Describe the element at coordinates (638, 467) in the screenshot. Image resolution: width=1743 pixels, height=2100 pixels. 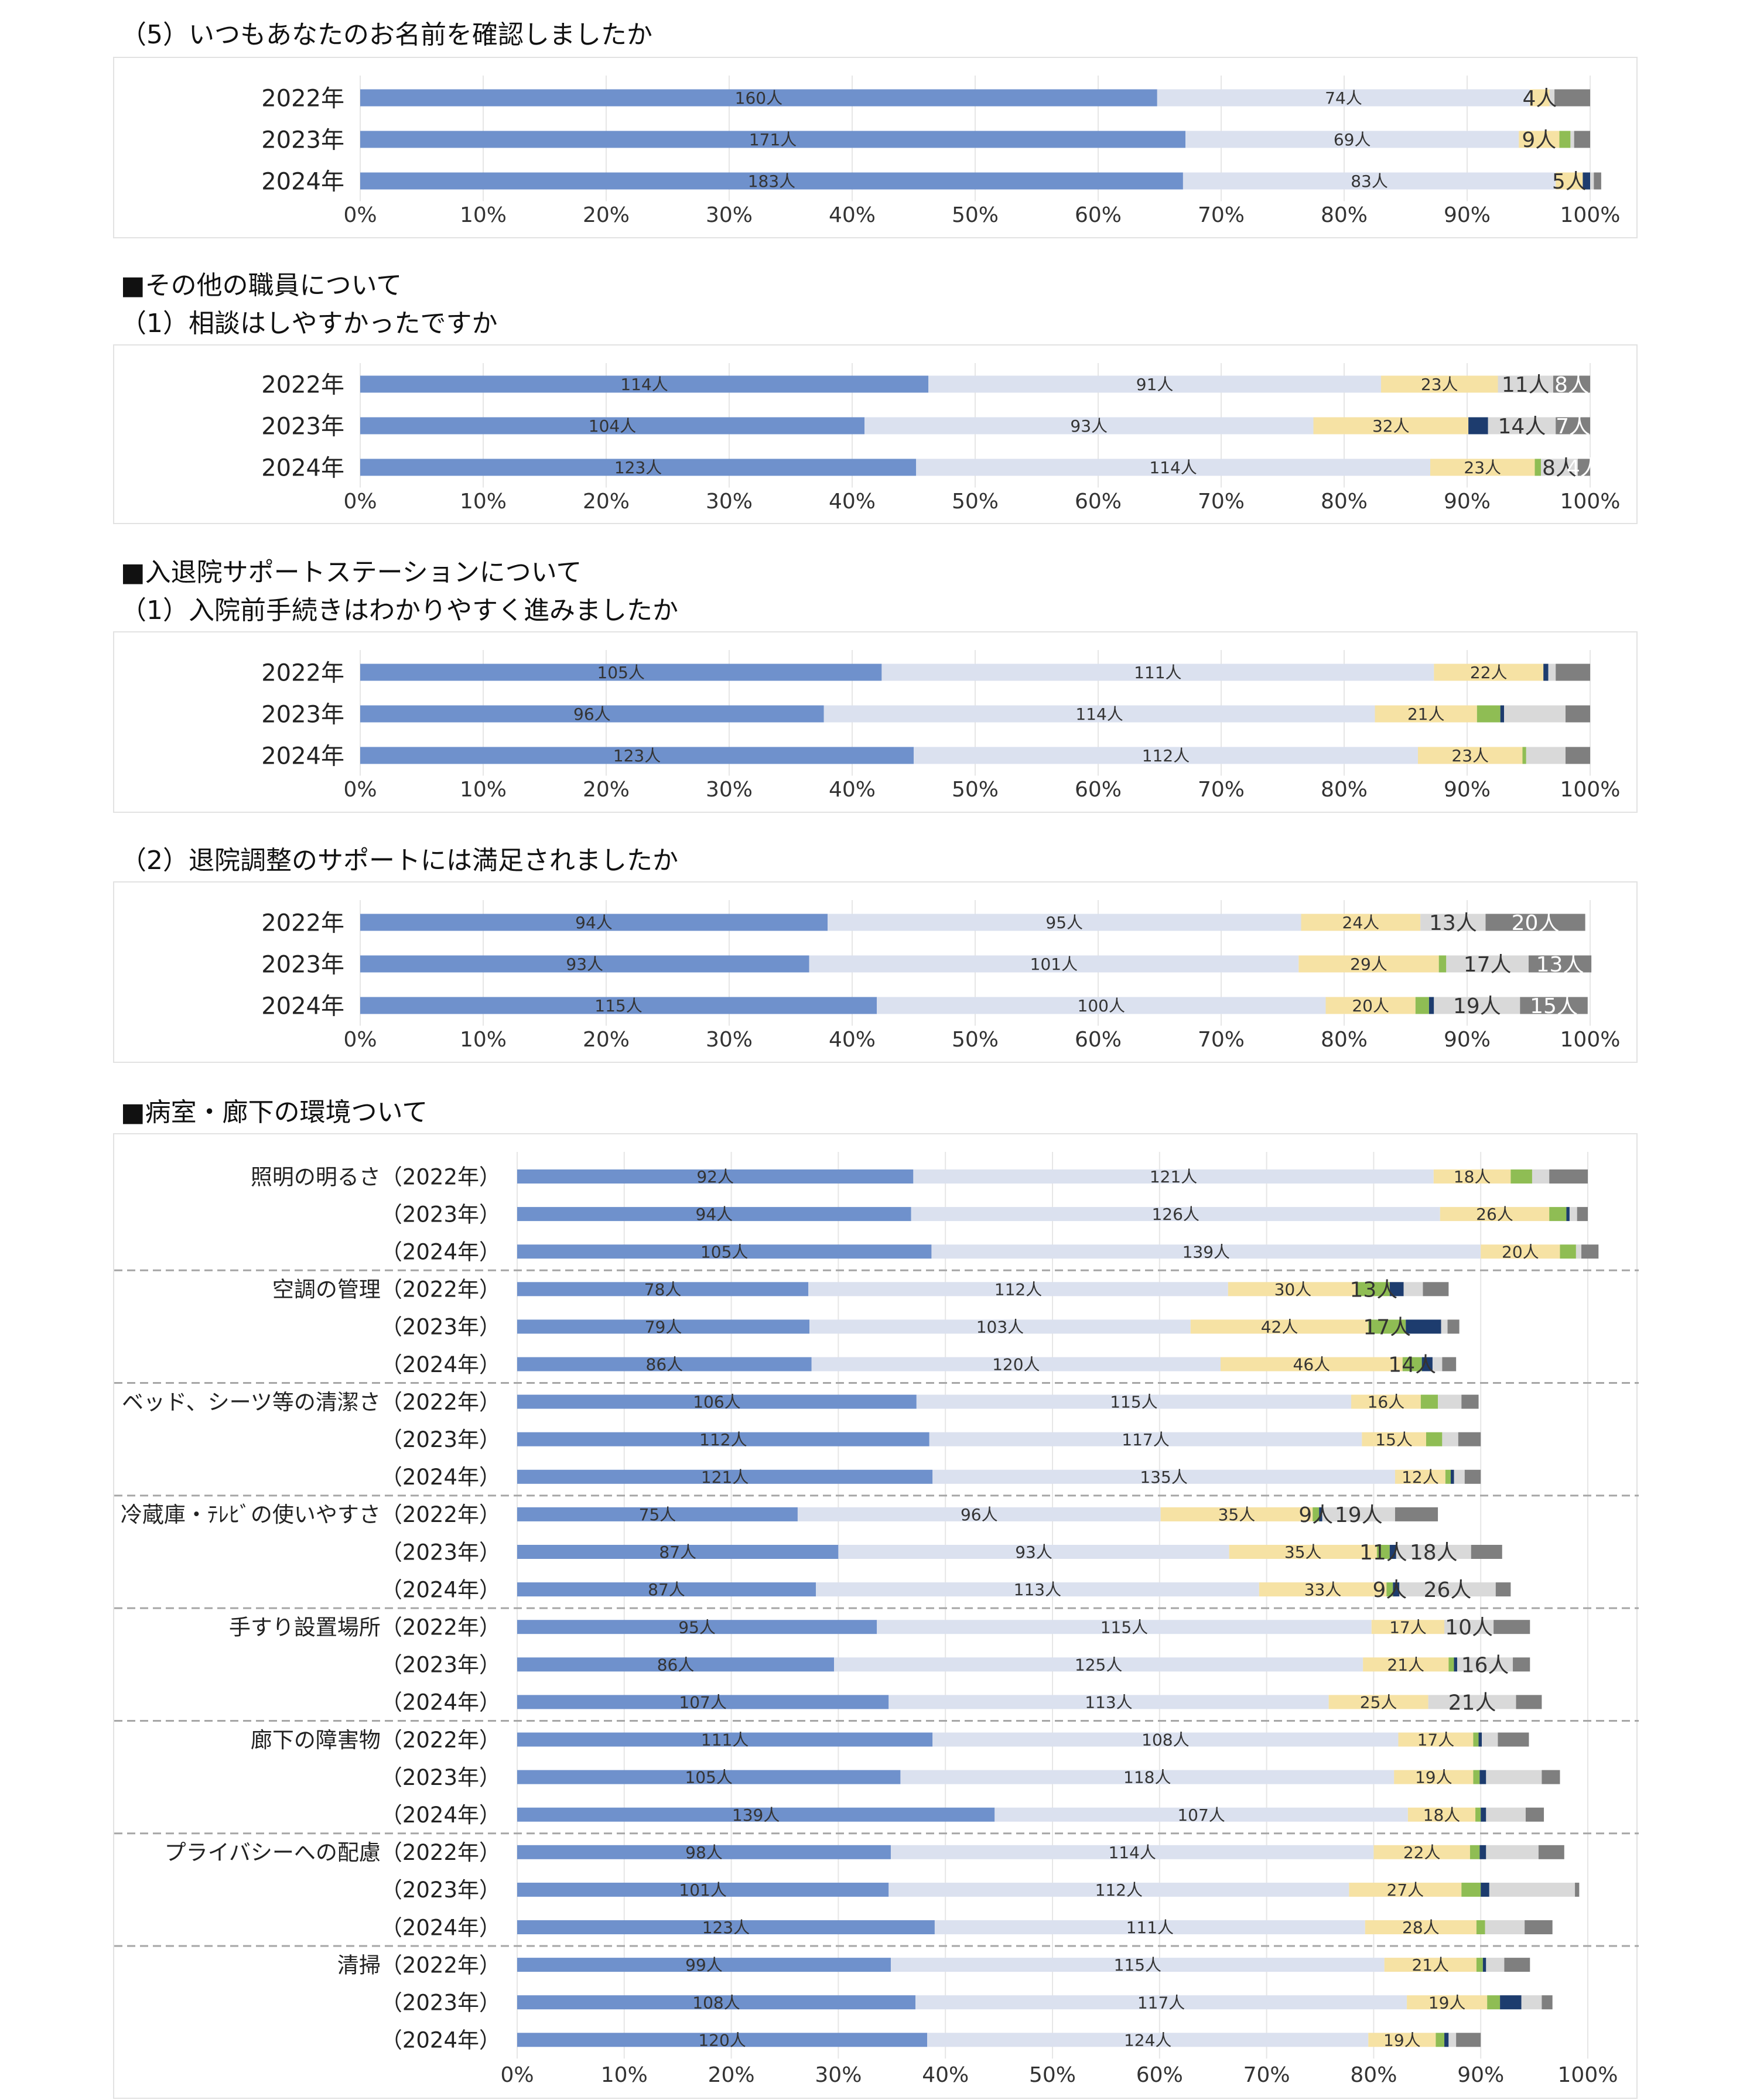
I see `data-label: 123人` at that location.